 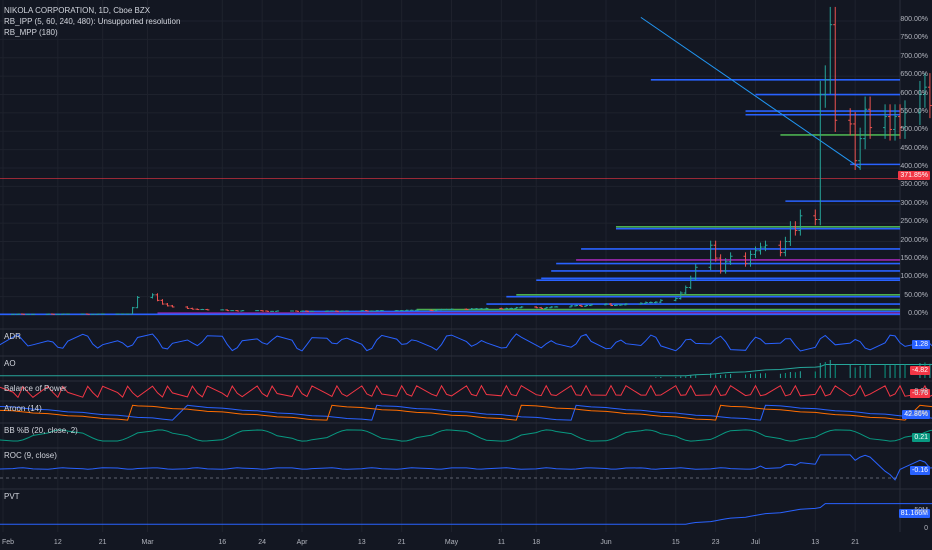 I want to click on pane-label: AO, so click(x=10, y=363).